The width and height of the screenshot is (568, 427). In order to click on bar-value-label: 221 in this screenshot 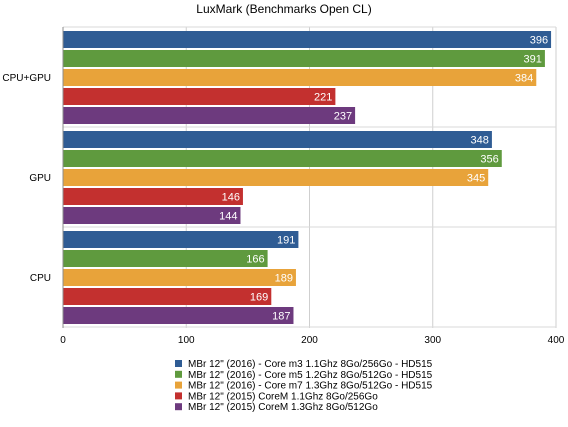, I will do `click(323, 98)`.